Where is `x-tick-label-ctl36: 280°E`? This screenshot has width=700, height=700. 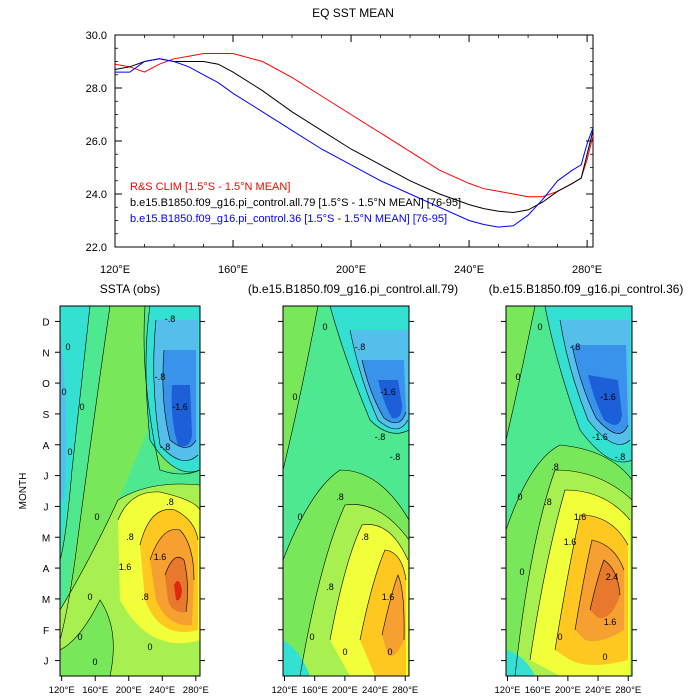
x-tick-label-ctl36: 280°E is located at coordinates (628, 690).